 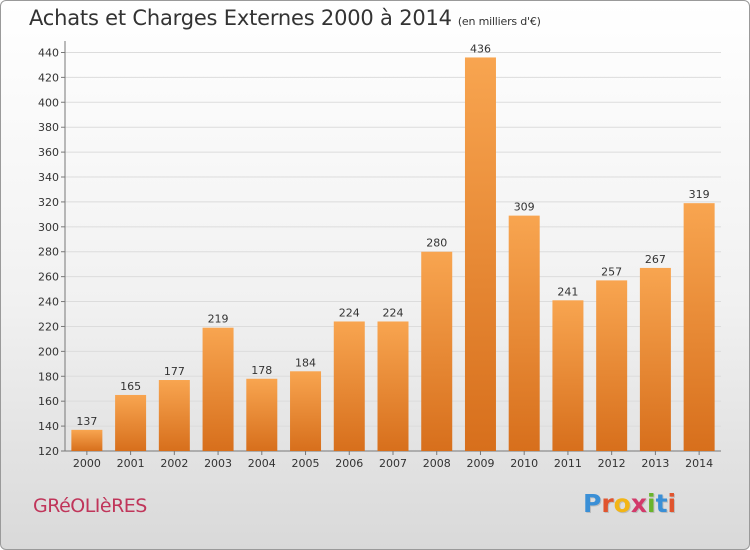 What do you see at coordinates (393, 386) in the screenshot?
I see `bar-2007` at bounding box center [393, 386].